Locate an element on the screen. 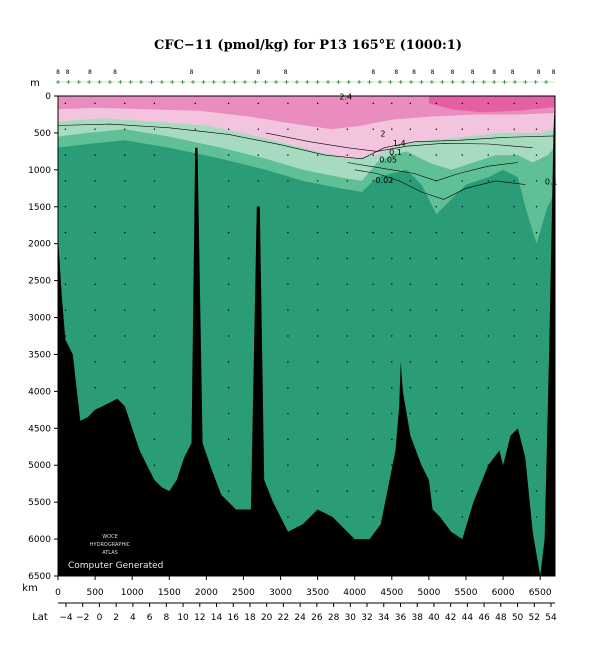 This screenshot has height=650, width=600. km-axis-label: km is located at coordinates (30, 588).